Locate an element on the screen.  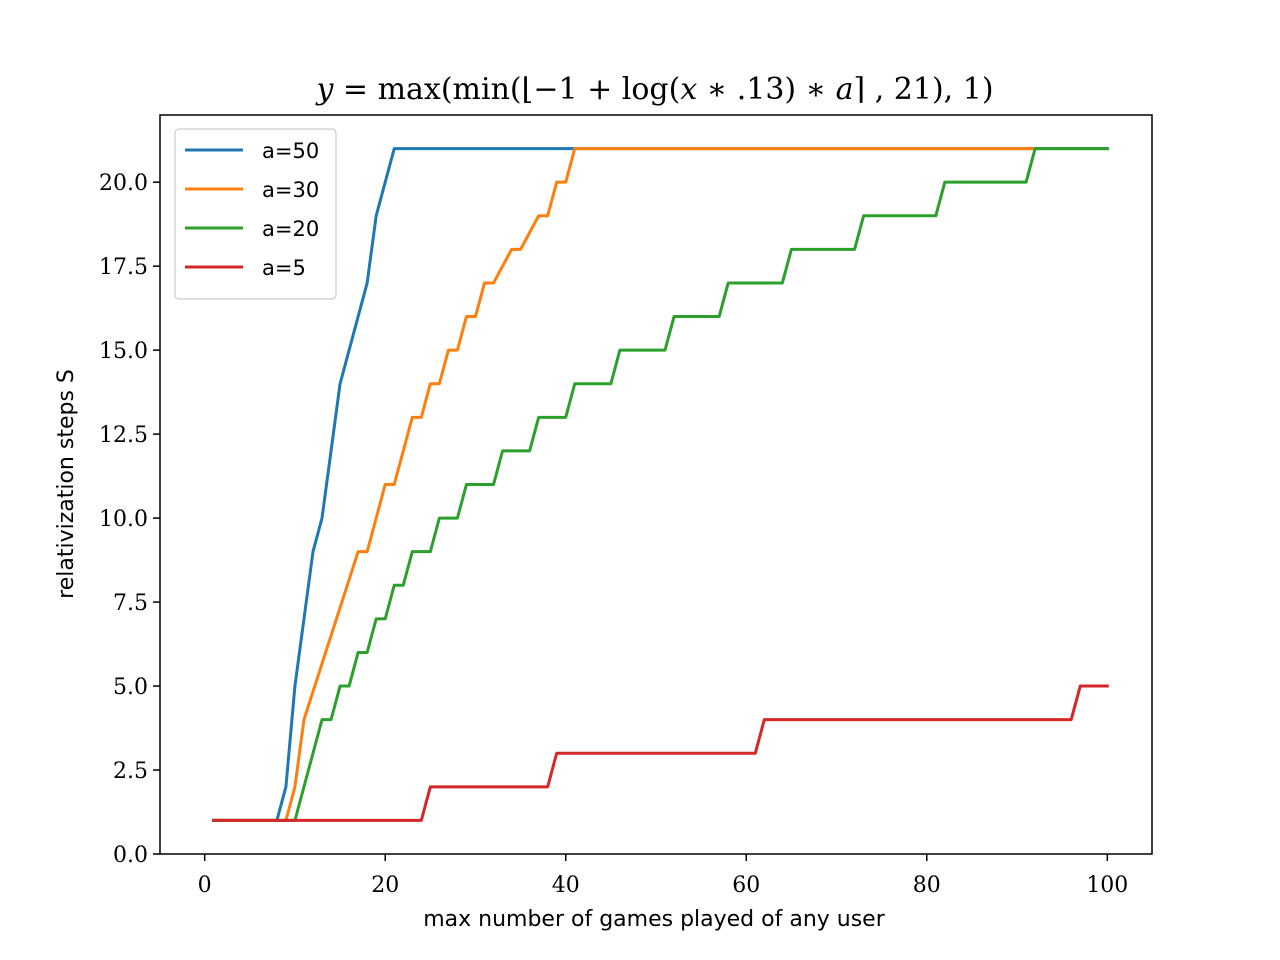
title-part-6: ⌉ , 21), 1) is located at coordinates (923, 89).